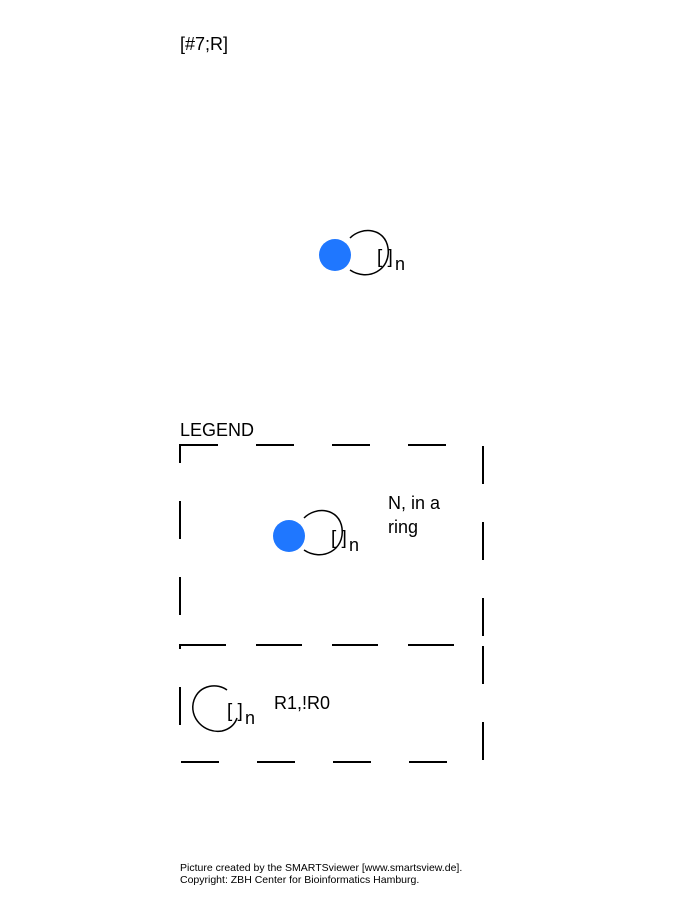 This screenshot has width=700, height=900. I want to click on main-atom-group: [ ] n, so click(362, 252).